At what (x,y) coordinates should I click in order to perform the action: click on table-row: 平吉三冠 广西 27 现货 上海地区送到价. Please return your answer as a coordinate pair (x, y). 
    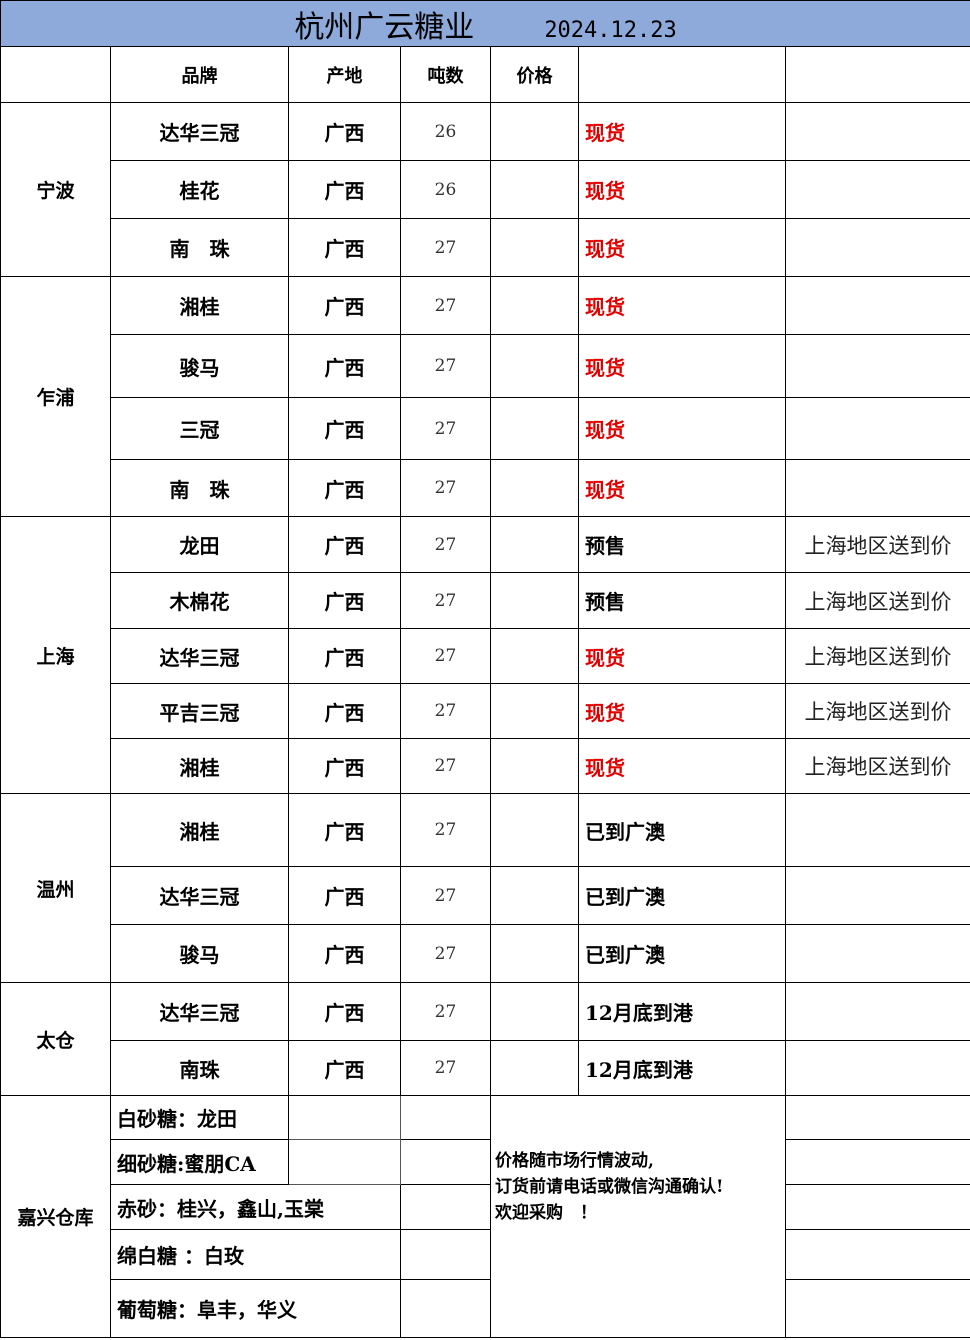
    Looking at the image, I should click on (485, 711).